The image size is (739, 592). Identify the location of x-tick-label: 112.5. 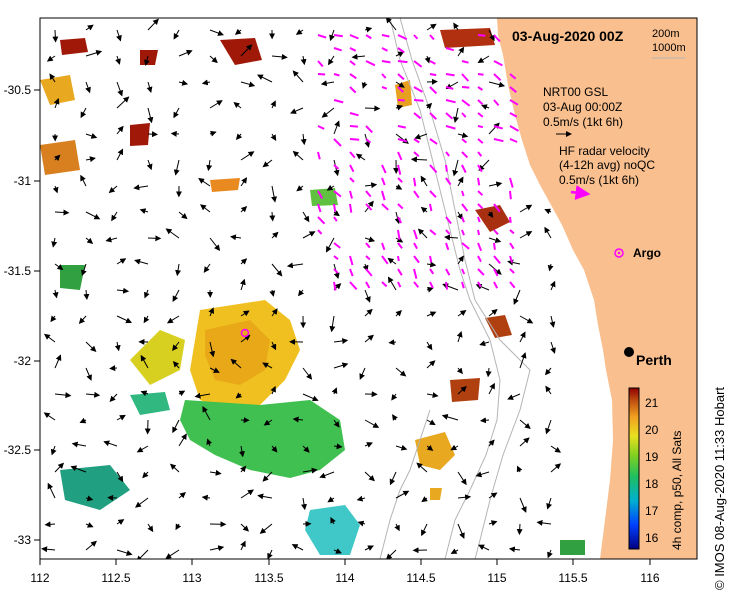
(115, 578).